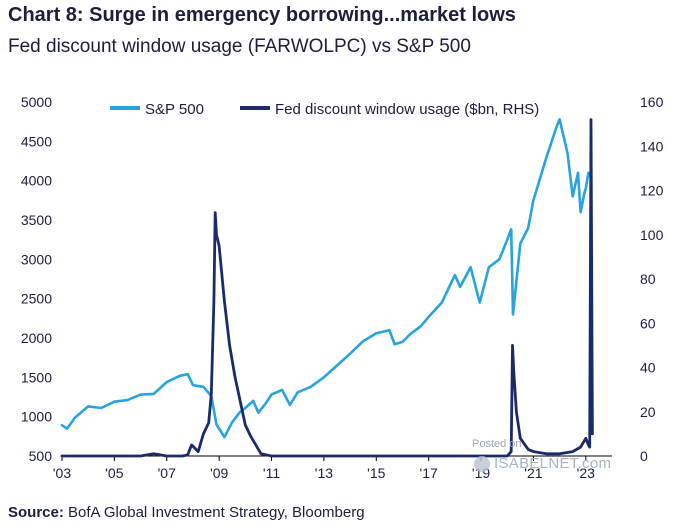  I want to click on y-right-tick-label: 160, so click(652, 102).